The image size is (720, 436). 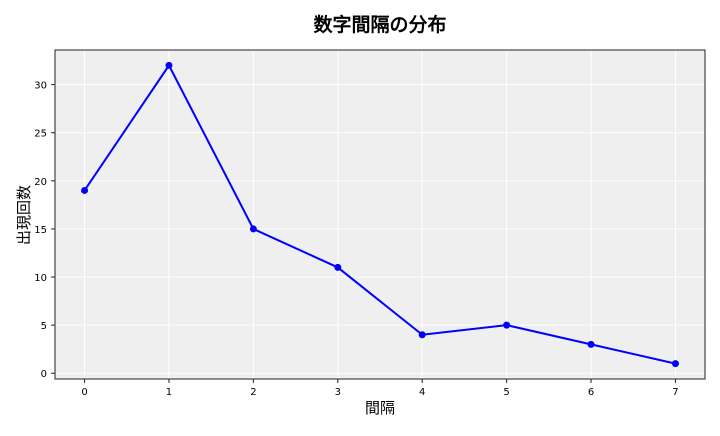 What do you see at coordinates (44, 374) in the screenshot?
I see `y-tick-label: 0` at bounding box center [44, 374].